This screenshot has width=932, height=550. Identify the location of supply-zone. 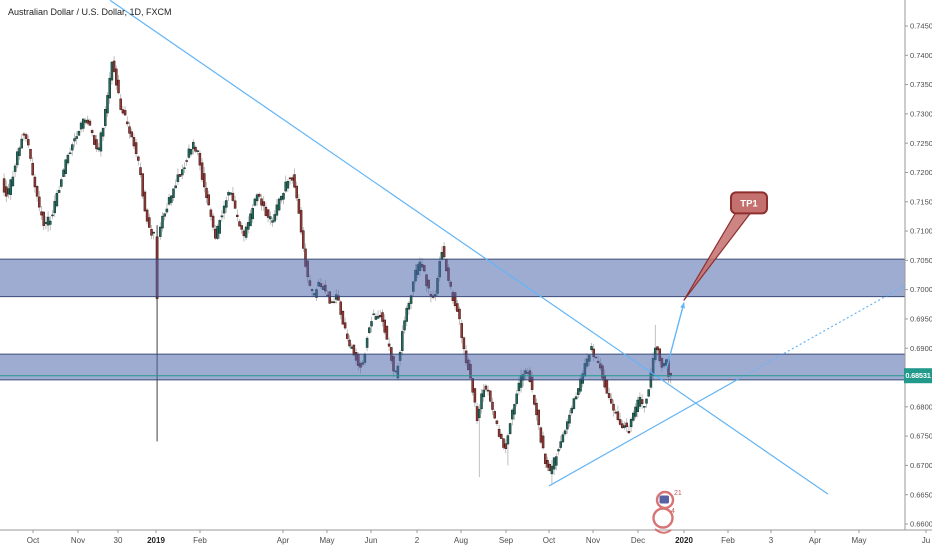
(452, 278).